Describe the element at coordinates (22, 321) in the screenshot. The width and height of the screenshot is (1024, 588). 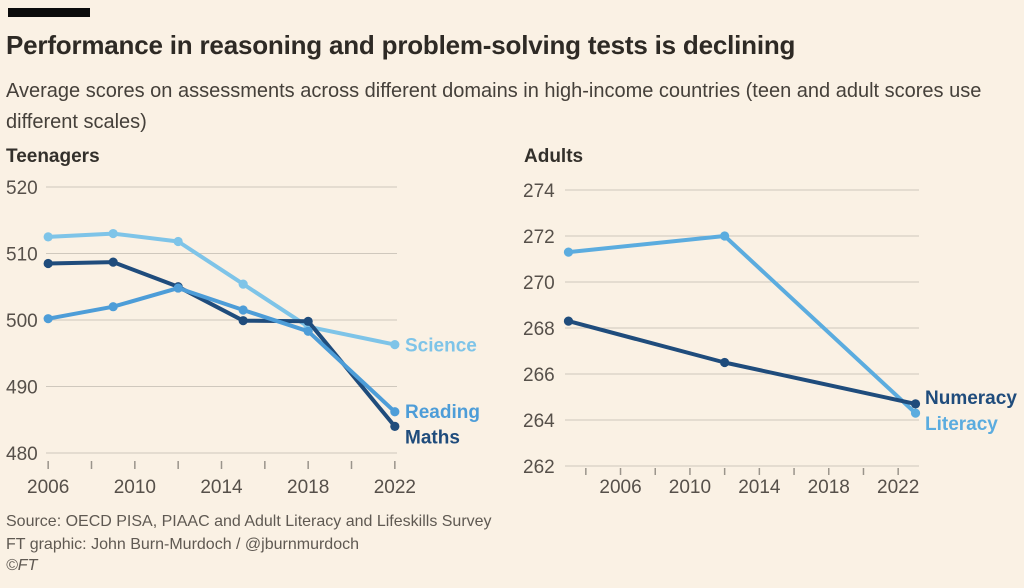
I see `y-axis-label-500: 500` at that location.